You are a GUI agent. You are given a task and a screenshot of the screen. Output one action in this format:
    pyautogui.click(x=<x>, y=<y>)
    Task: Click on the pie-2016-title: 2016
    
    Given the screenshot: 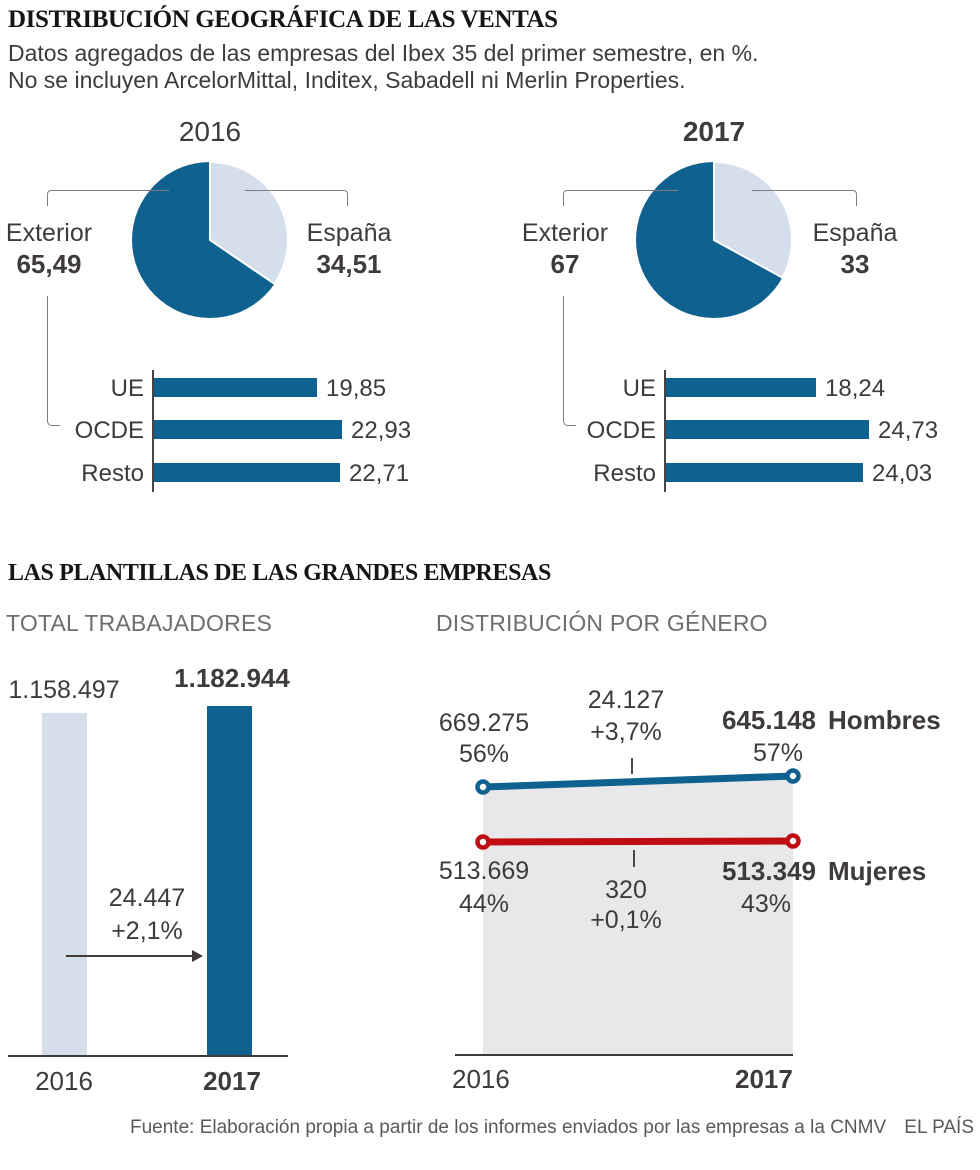 What is the action you would take?
    pyautogui.click(x=210, y=131)
    